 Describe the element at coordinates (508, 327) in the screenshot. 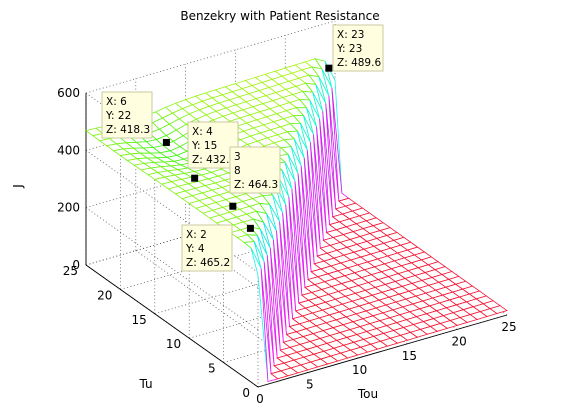

I see `x-tick-label: 25` at that location.